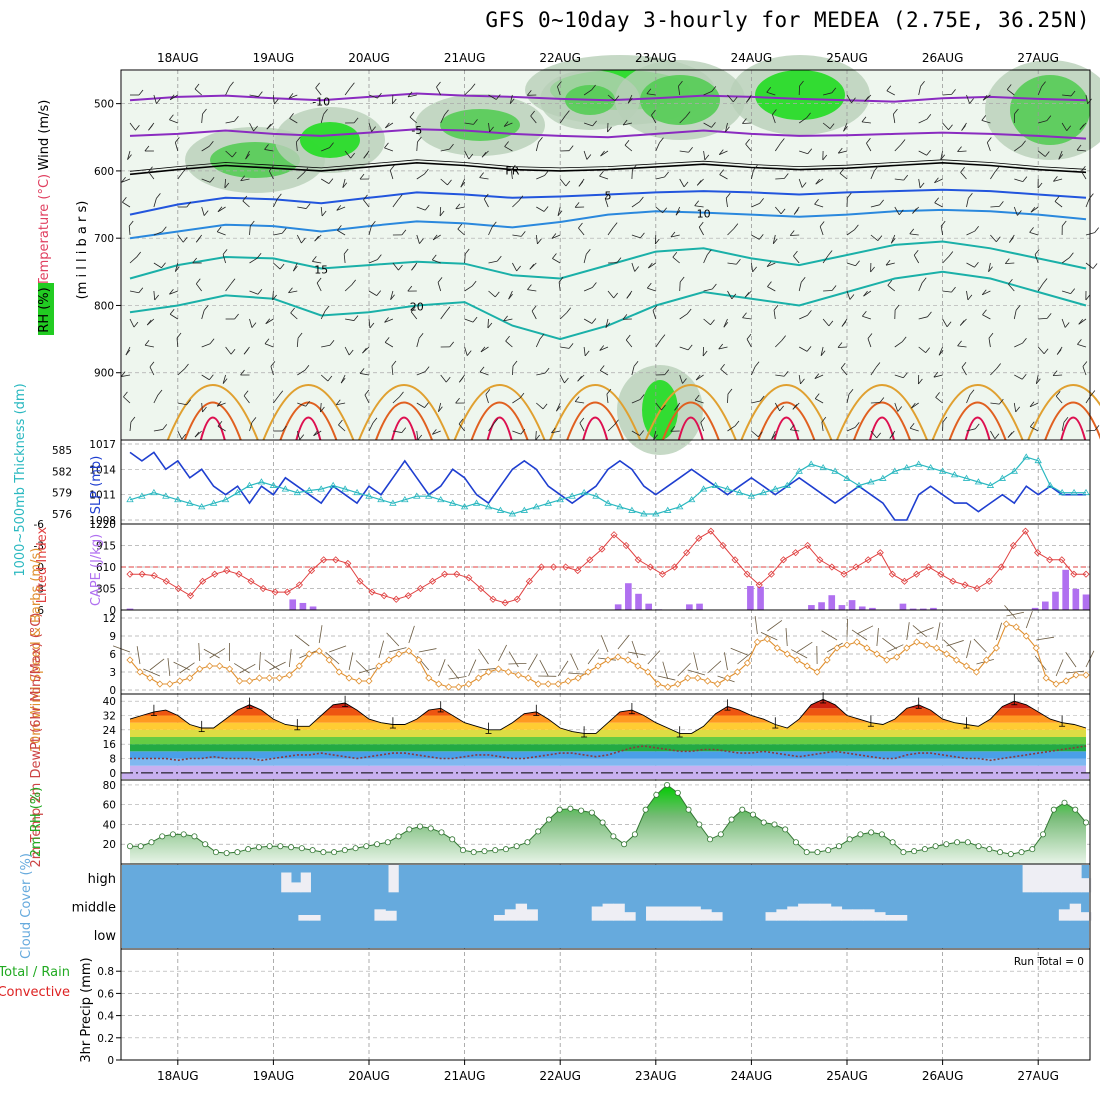 The height and width of the screenshot is (1100, 1100). What do you see at coordinates (62, 451) in the screenshot?
I see `thickness-tick-label: 585` at bounding box center [62, 451].